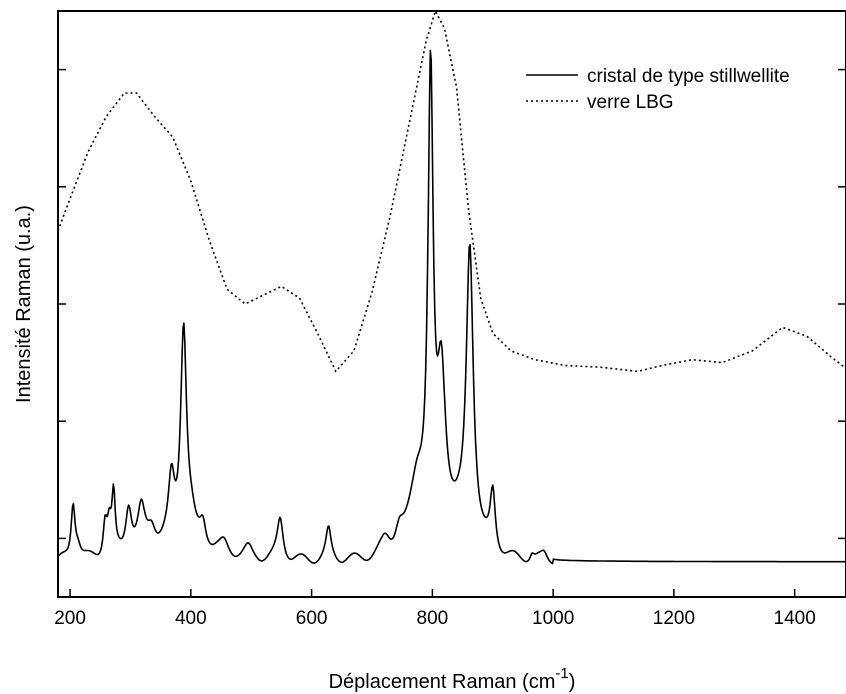 This screenshot has height=694, width=846. I want to click on x-tick-label: 600, so click(312, 618).